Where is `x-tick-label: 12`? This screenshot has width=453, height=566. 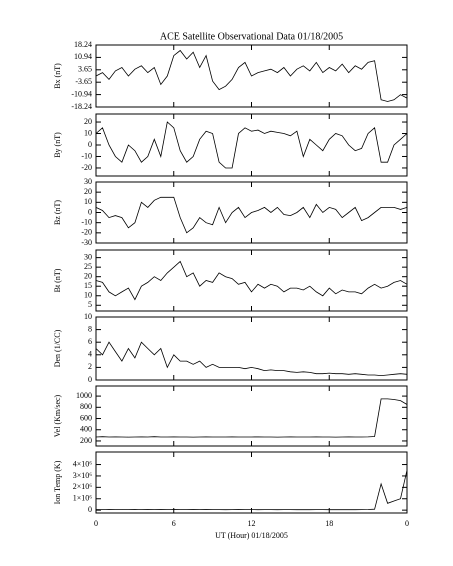 x-tick-label: 12 is located at coordinates (252, 523).